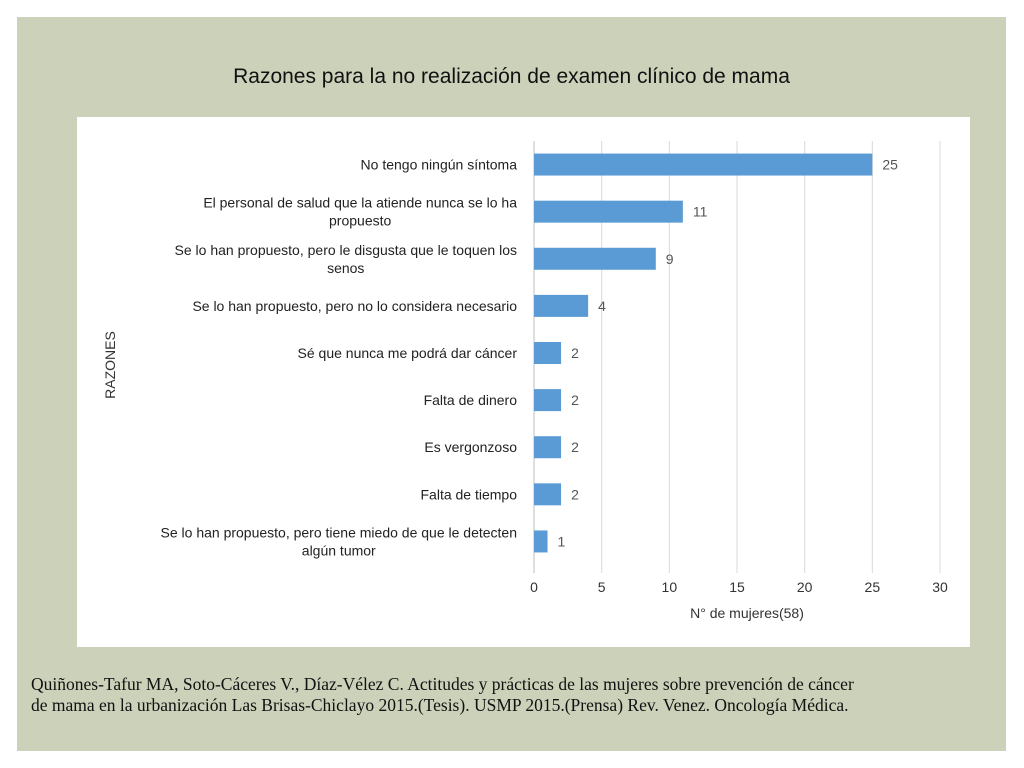 This screenshot has width=1024, height=768. Describe the element at coordinates (360, 221) in the screenshot. I see `category-label-2-line-2: propuesto` at that location.